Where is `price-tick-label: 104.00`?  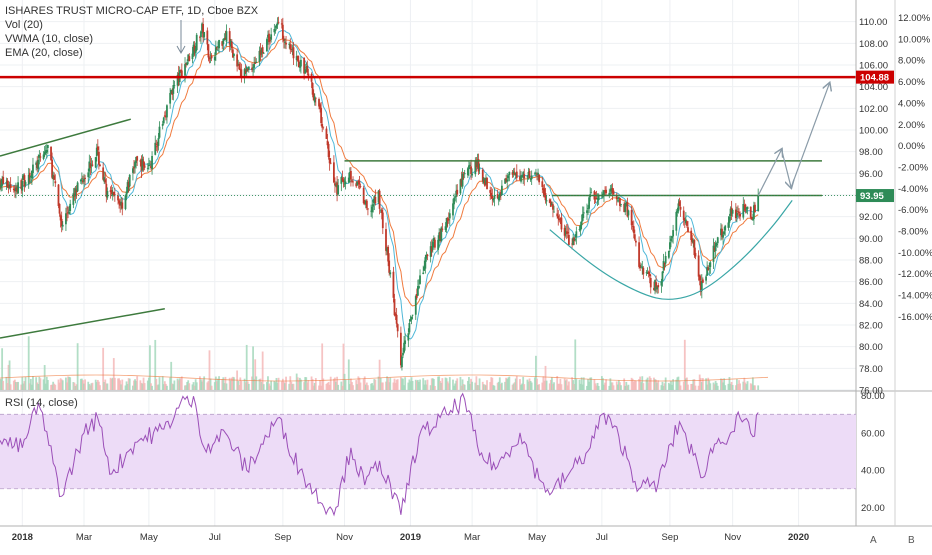
price-tick-label: 104.00 is located at coordinates (873, 87).